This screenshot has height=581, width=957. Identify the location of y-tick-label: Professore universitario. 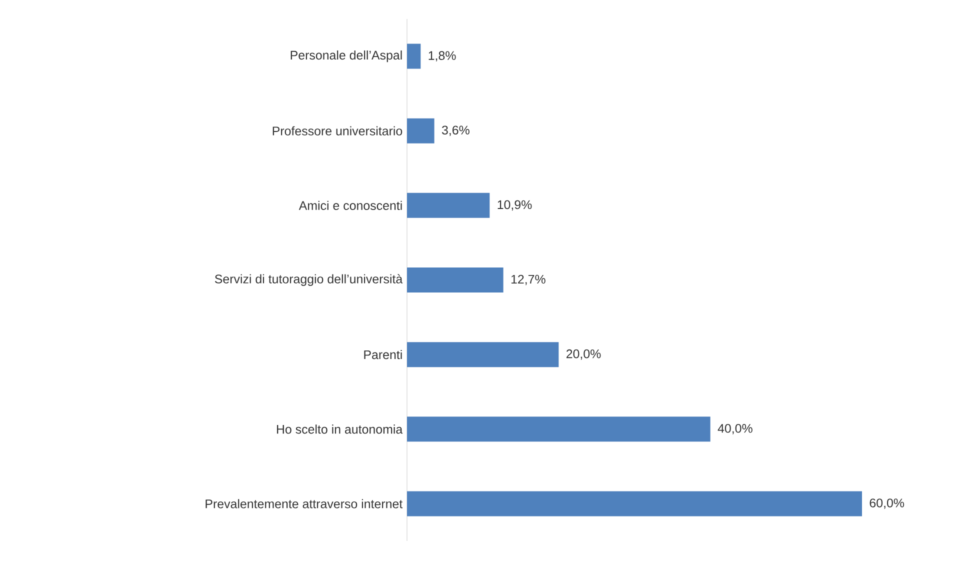
(337, 131).